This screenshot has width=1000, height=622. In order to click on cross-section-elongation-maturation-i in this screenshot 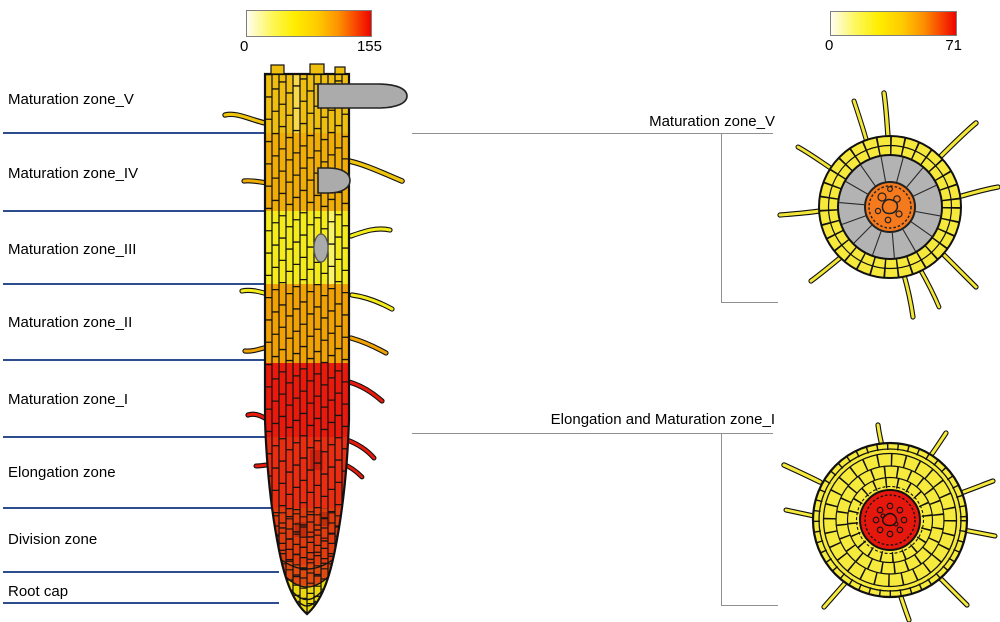, I will do `click(889, 522)`.